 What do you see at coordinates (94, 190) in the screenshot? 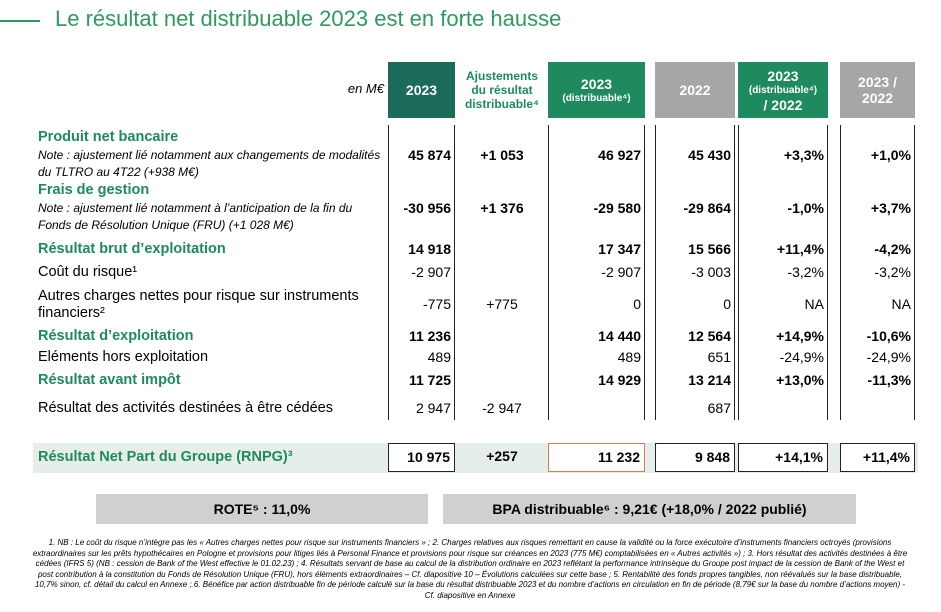
I see `row-label: Frais de gestion` at bounding box center [94, 190].